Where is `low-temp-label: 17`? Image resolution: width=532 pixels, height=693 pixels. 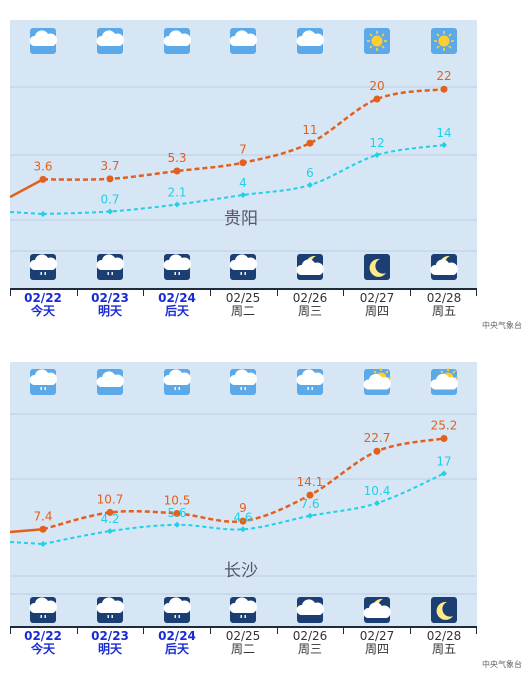
low-temp-label: 17 is located at coordinates (443, 462).